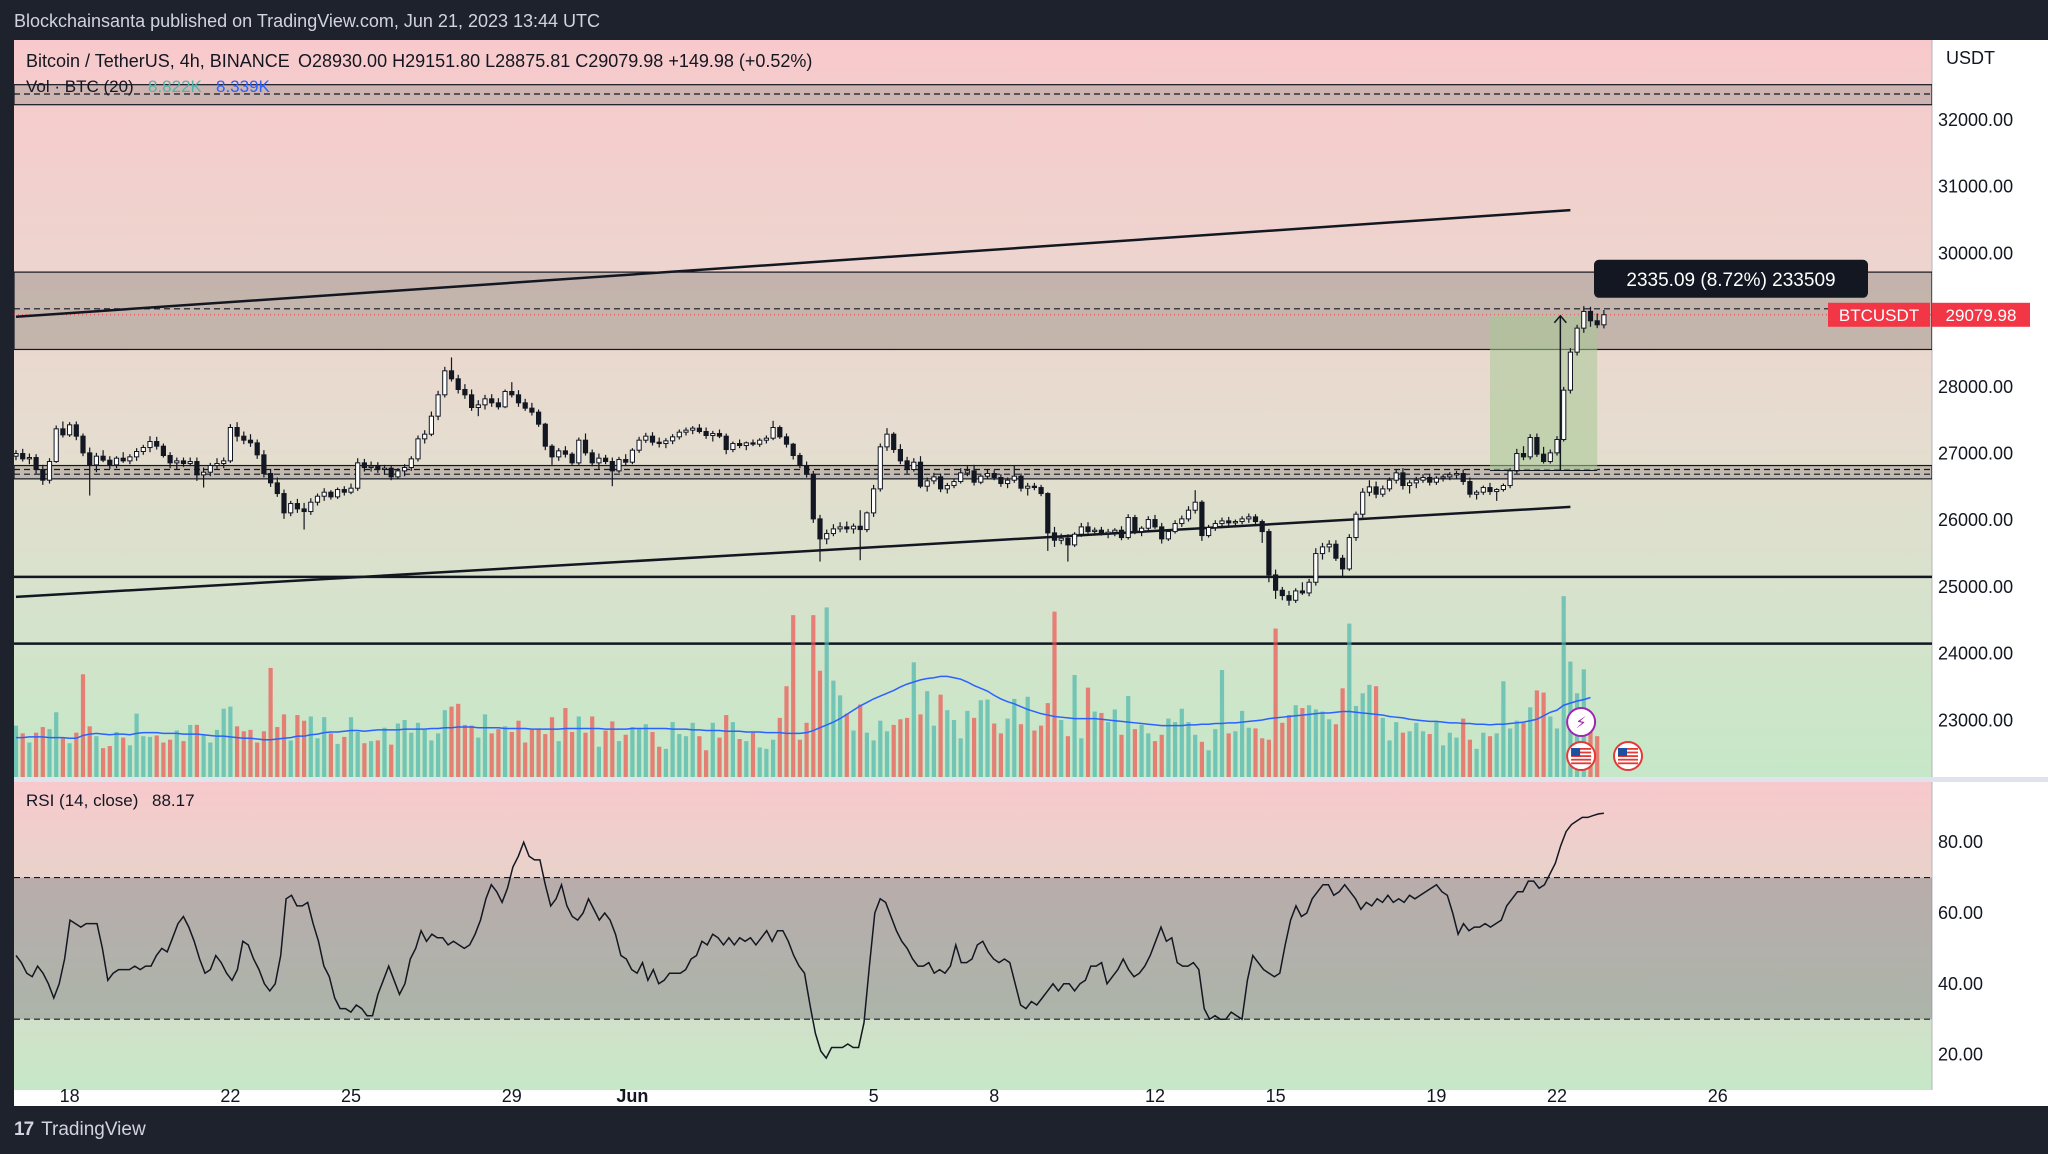 This screenshot has width=2048, height=1154. I want to click on price-axis-tick: 27000.00, so click(1975, 454).